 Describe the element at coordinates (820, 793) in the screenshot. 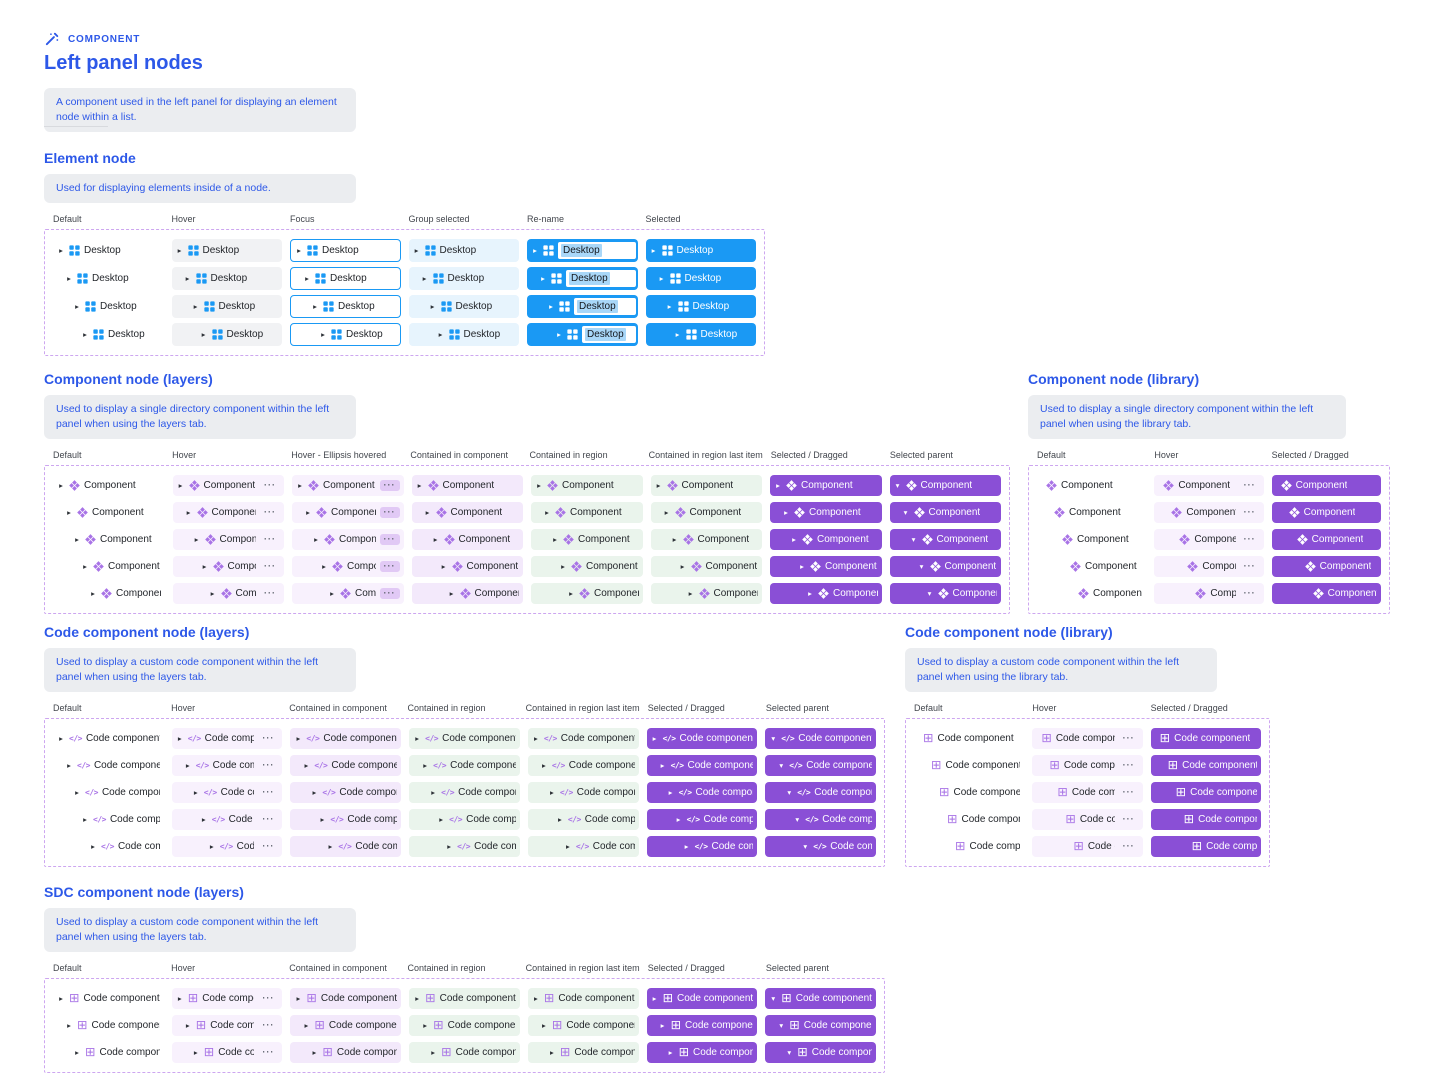

I see `node-selected-parent: ▾ </>Code component` at that location.